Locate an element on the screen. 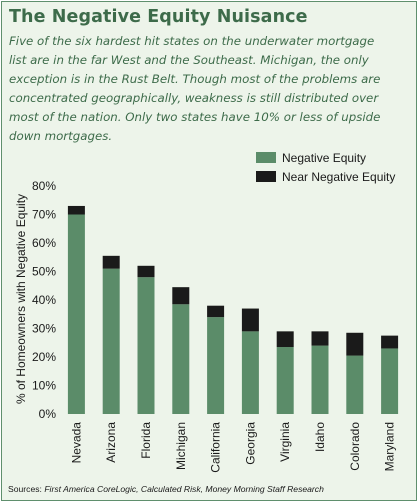  x-tick-label: Michigan is located at coordinates (181, 446).